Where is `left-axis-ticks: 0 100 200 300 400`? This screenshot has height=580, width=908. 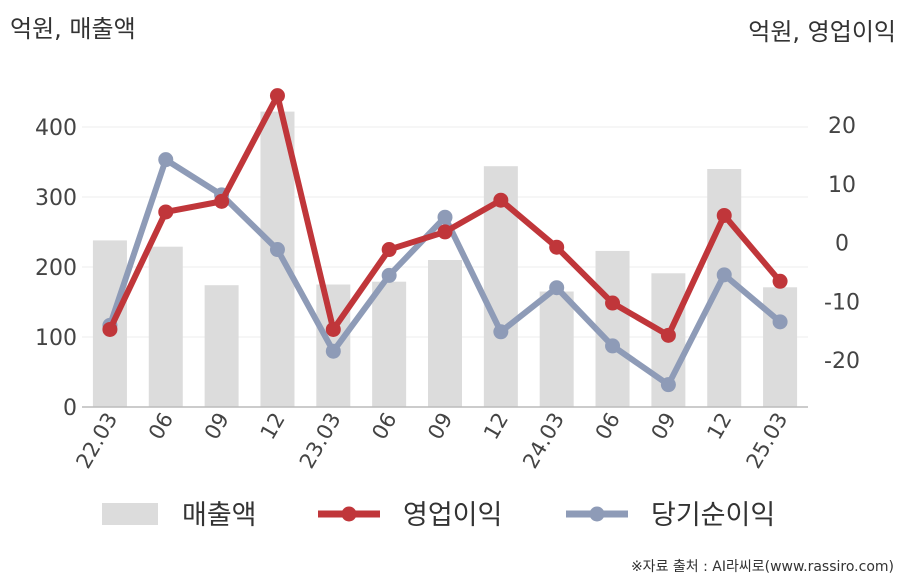 left-axis-ticks: 0 100 200 300 400 is located at coordinates (56, 268).